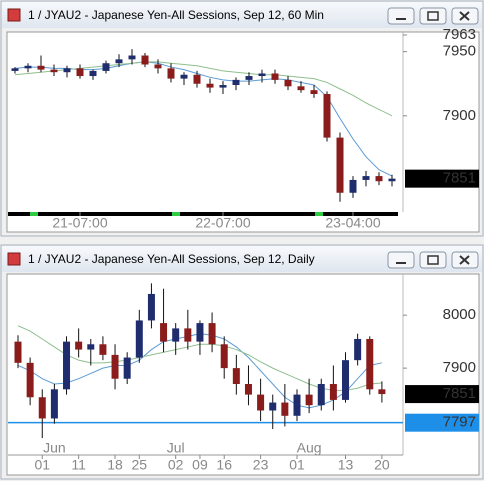 The image size is (484, 481). What do you see at coordinates (176, 448) in the screenshot?
I see `month-label: Jul` at bounding box center [176, 448].